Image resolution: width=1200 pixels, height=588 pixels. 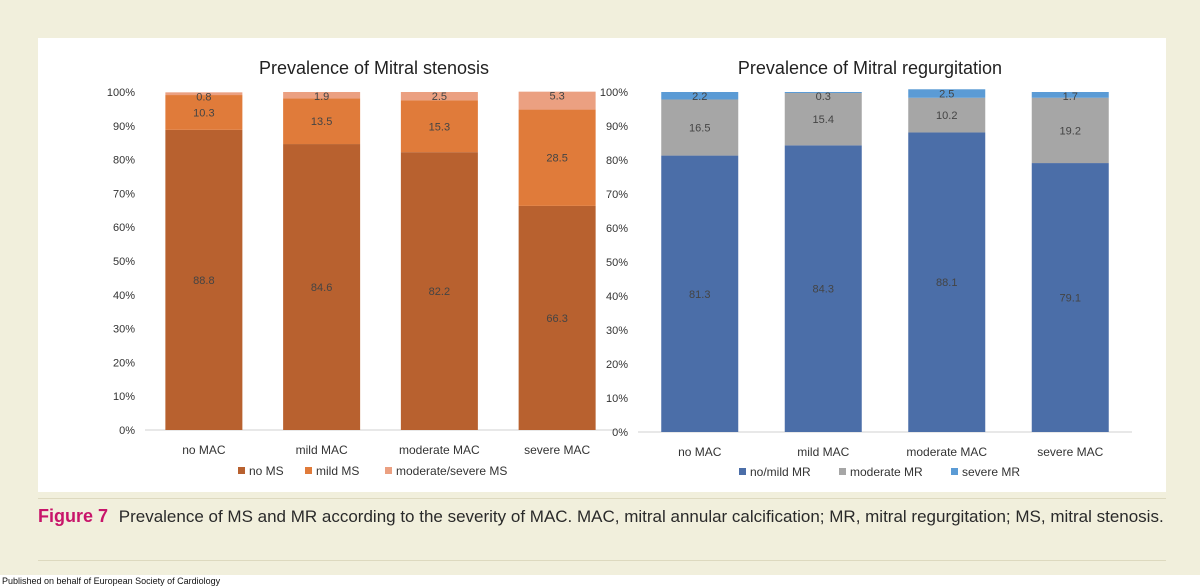 What do you see at coordinates (886, 472) in the screenshot?
I see `legend-label-mr: moderate MR` at bounding box center [886, 472].